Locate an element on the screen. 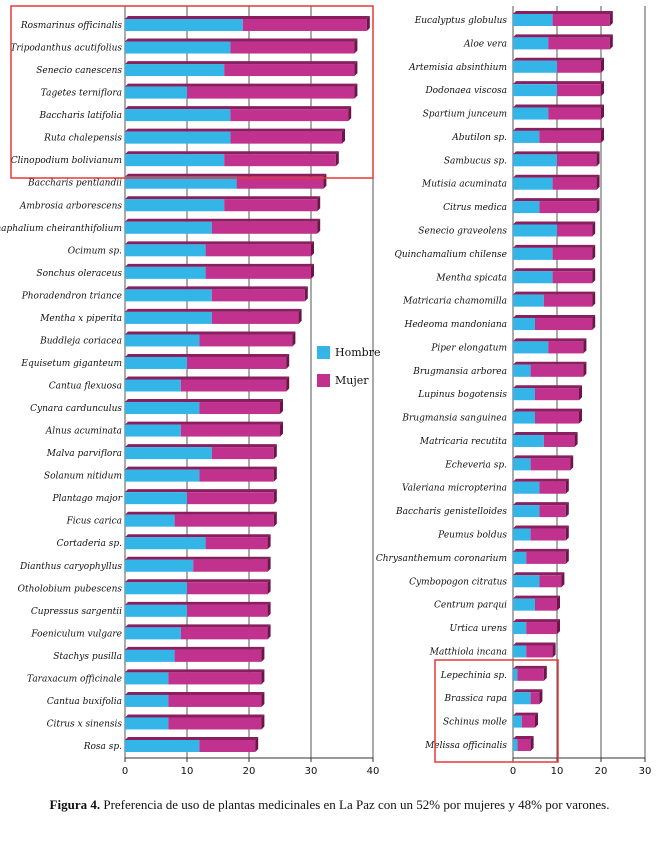  left-bar-hombre-equisetum-giganteum is located at coordinates (156, 362).